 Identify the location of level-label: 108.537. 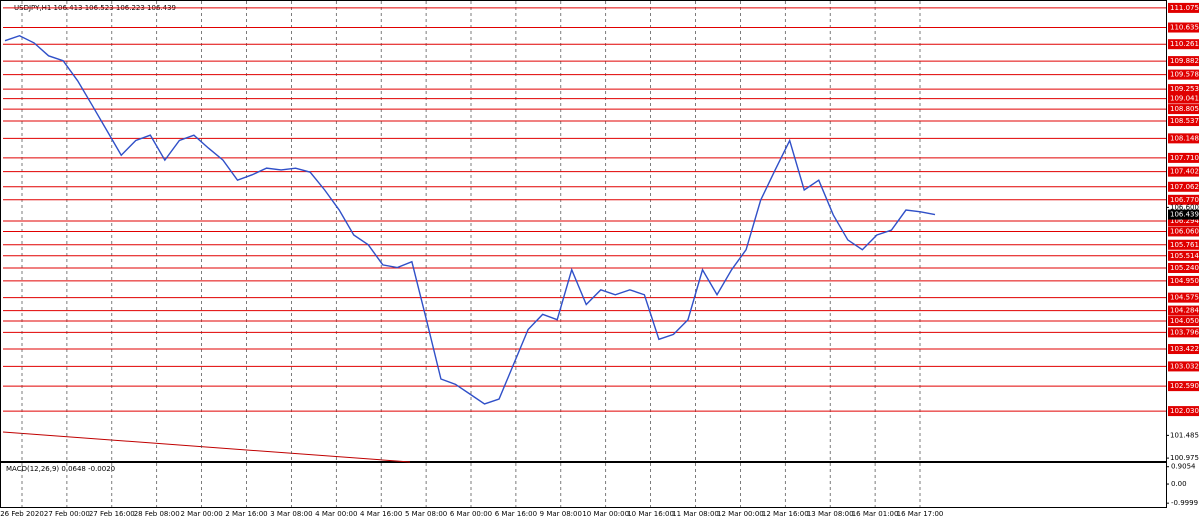
(1184, 121).